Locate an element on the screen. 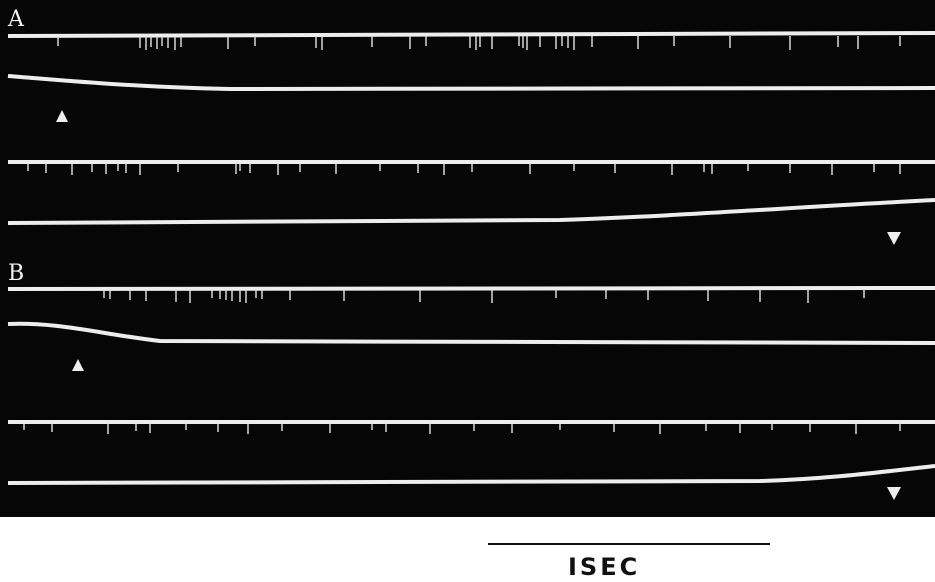 The height and width of the screenshot is (582, 935). panel-b-row-1-spike-trace is located at coordinates (471, 288).